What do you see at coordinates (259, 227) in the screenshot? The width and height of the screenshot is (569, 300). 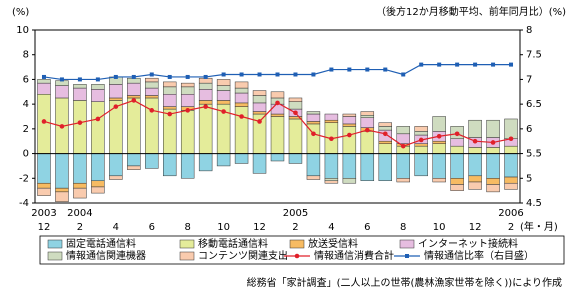 I see `x-tick-label: 12` at bounding box center [259, 227].